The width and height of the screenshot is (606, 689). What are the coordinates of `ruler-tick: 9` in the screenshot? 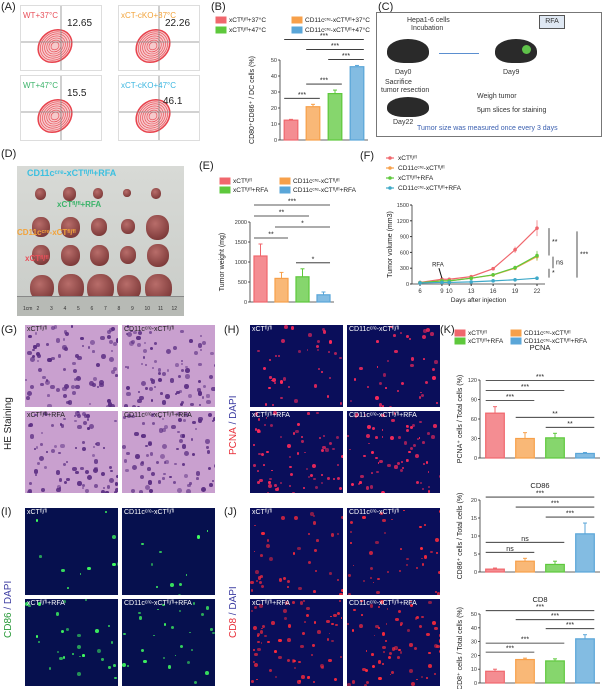 It's located at (132, 309).